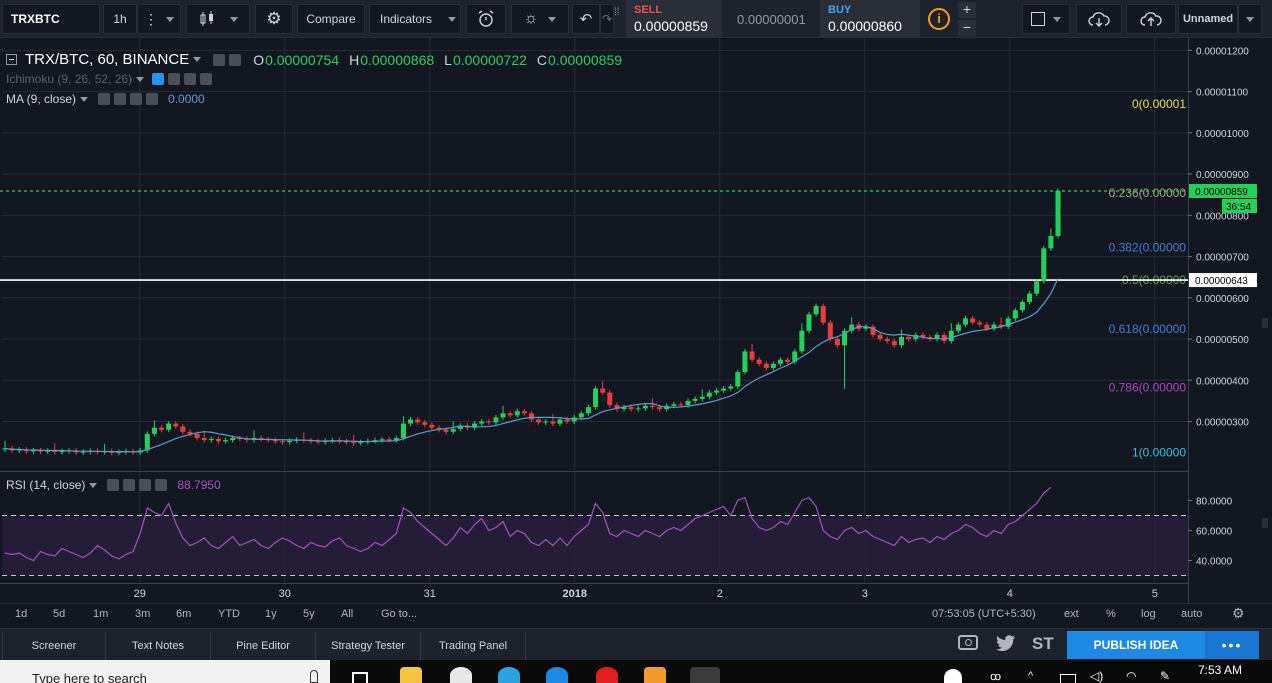  Describe the element at coordinates (1131, 676) in the screenshot. I see `wifi-icon: ◠` at that location.